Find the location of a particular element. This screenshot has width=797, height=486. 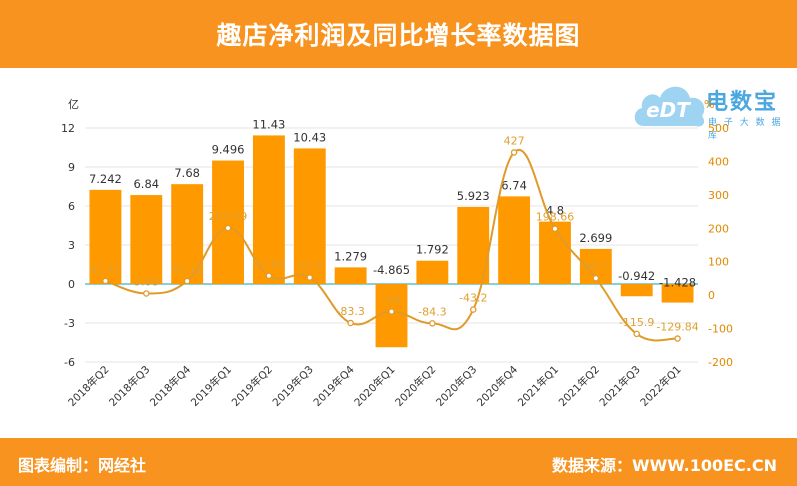

x-tick-label: 2022年Q1 is located at coordinates (661, 386).